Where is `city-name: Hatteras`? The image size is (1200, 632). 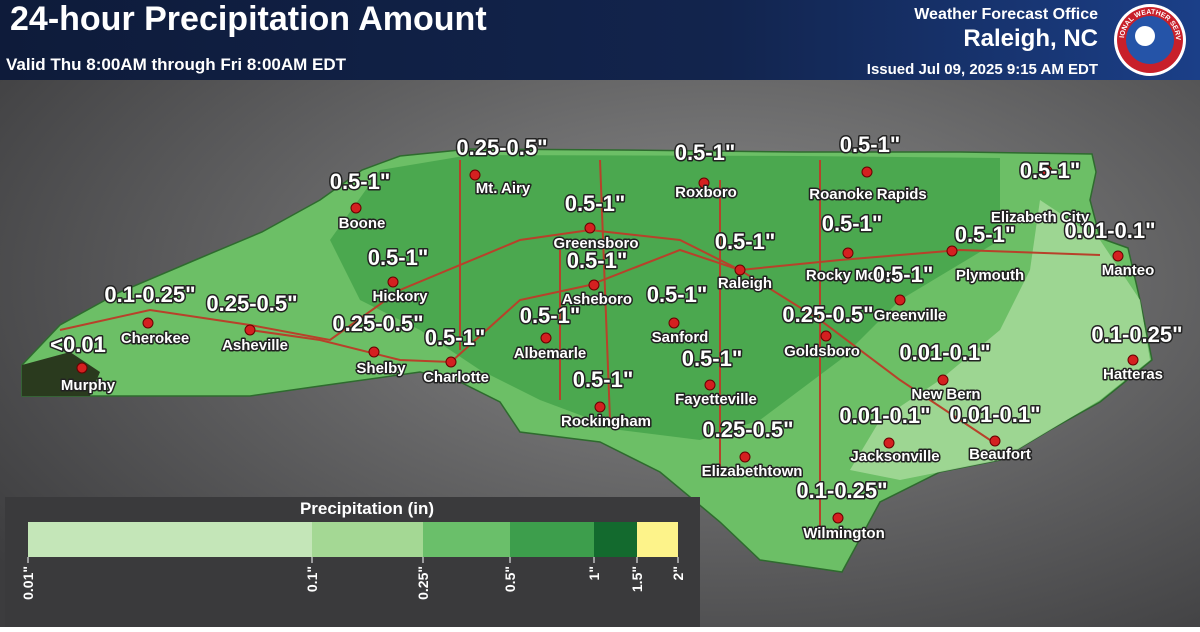 city-name: Hatteras is located at coordinates (1133, 374).